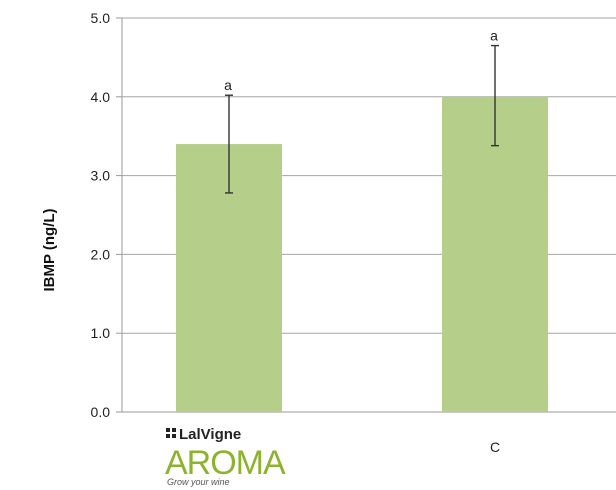 The image size is (616, 490). What do you see at coordinates (101, 97) in the screenshot?
I see `y-tick-label: 4.0` at bounding box center [101, 97].